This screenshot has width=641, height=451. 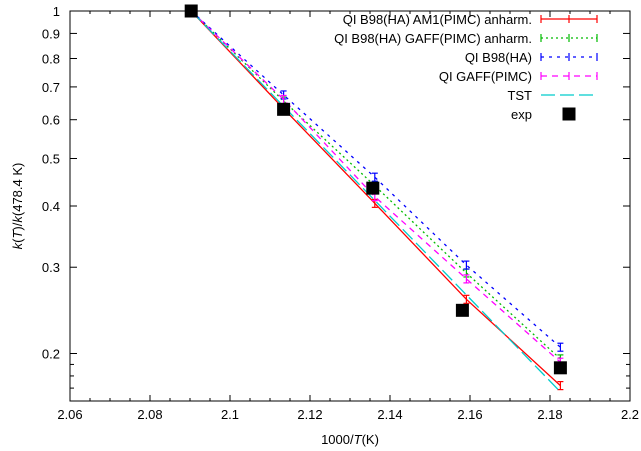 I want to click on x-tick-label: 2.06, so click(x=69, y=414).